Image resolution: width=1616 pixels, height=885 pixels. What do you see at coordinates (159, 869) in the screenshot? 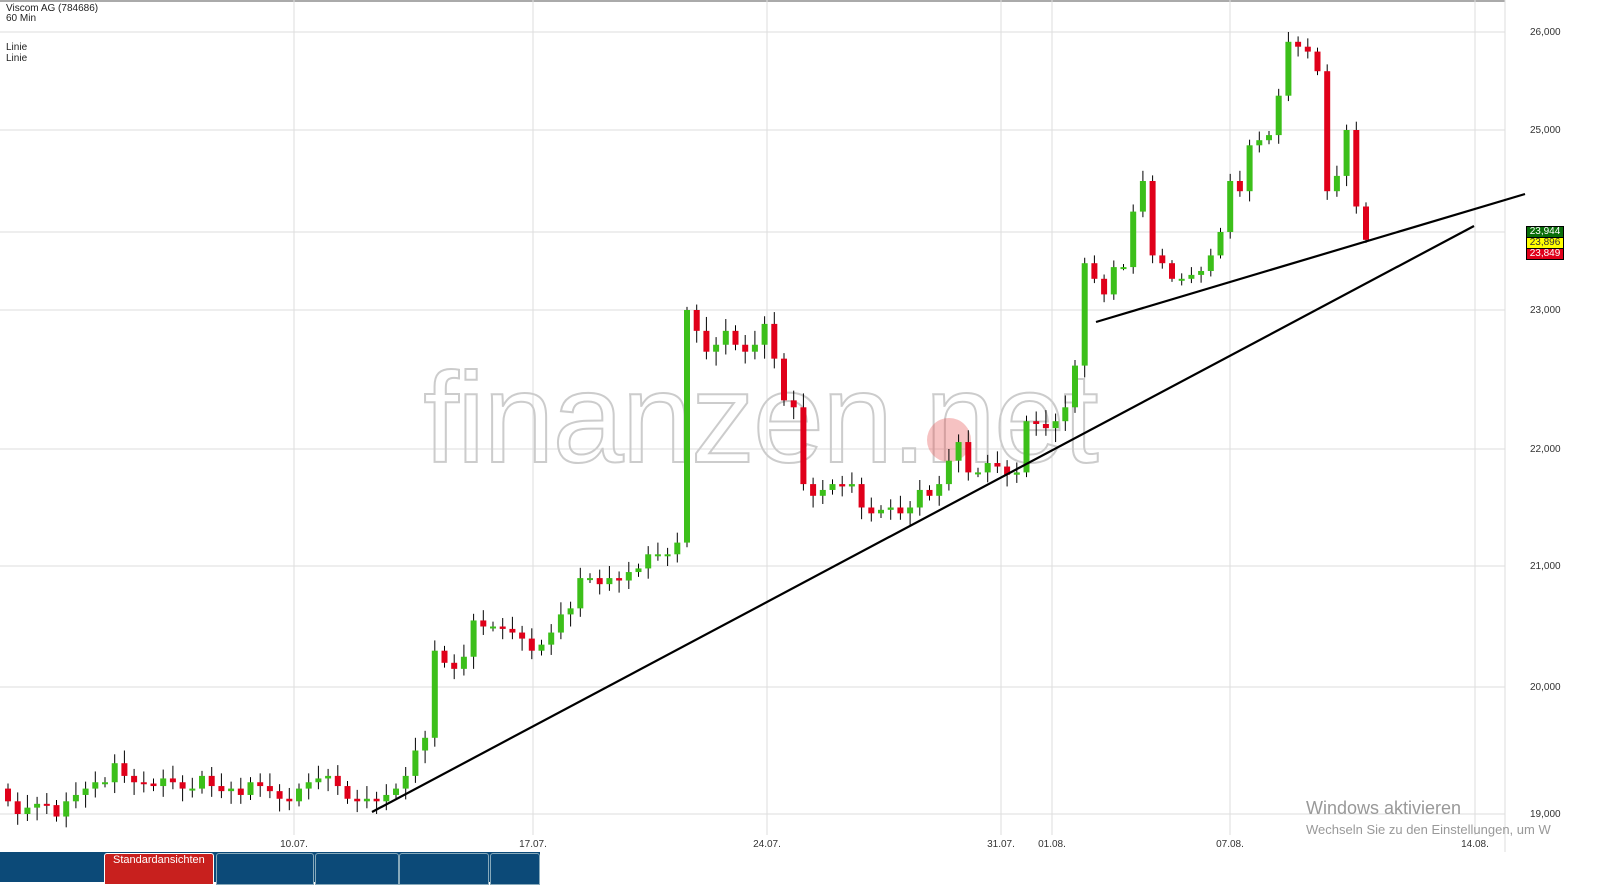
I see `tab-standardansichten: Standardansichten` at bounding box center [159, 869].